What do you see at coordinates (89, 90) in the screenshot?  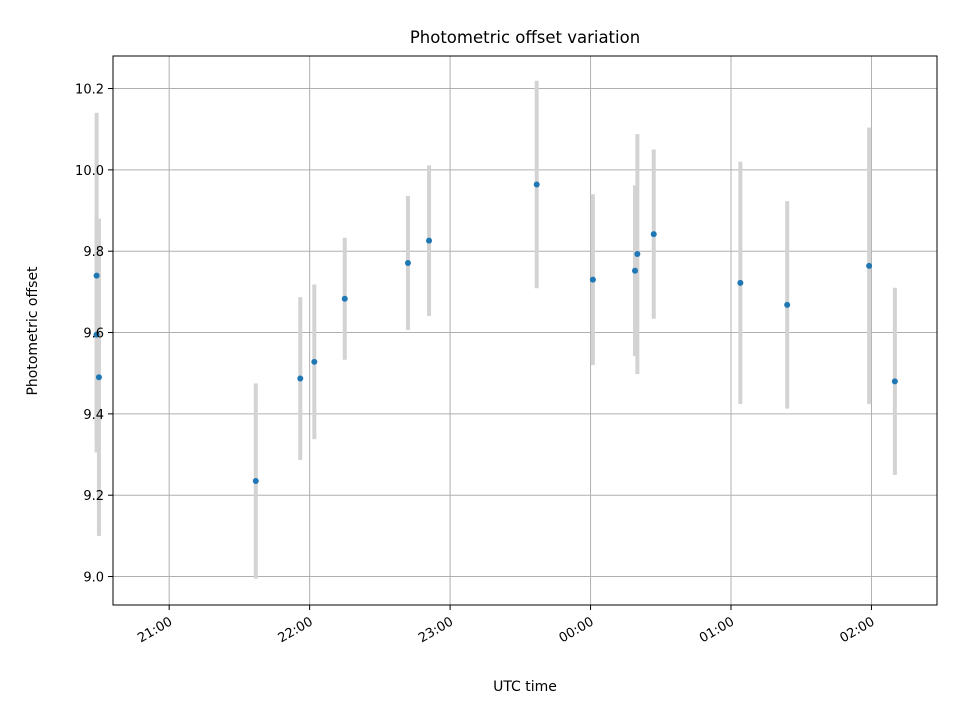 I see `y-tick-label: 10.2` at bounding box center [89, 90].